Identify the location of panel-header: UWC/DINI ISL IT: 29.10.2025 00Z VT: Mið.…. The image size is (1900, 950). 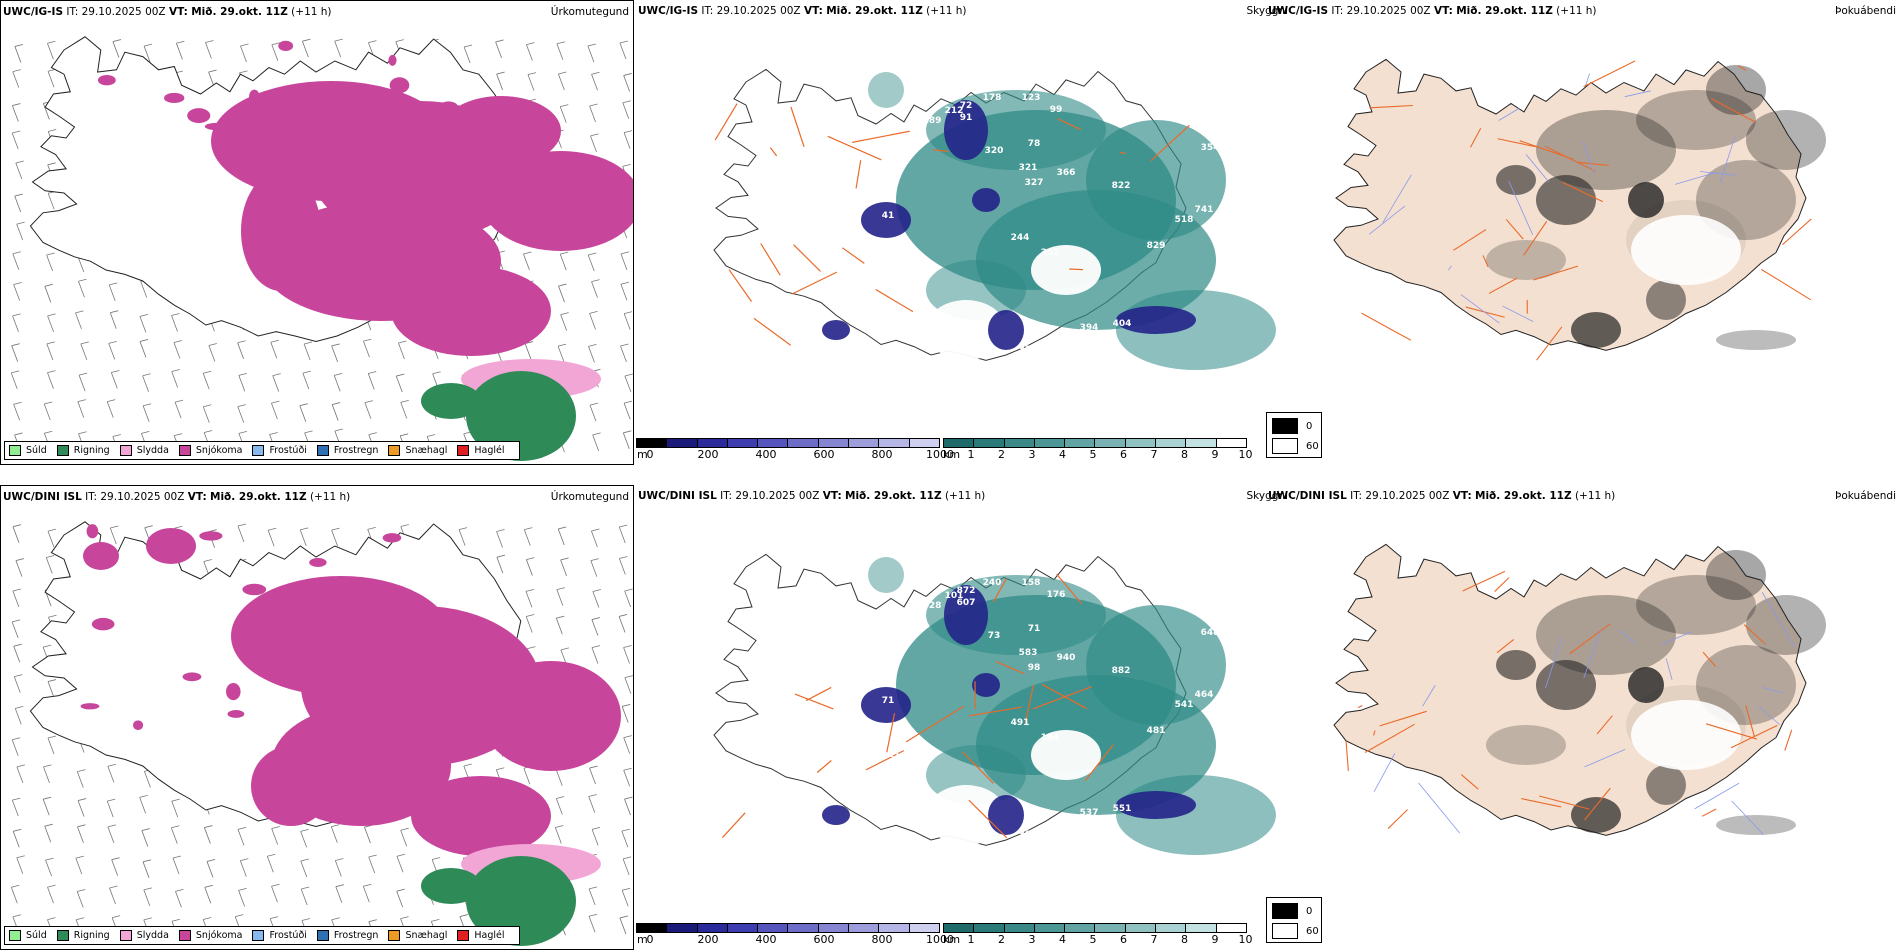
(1441, 496).